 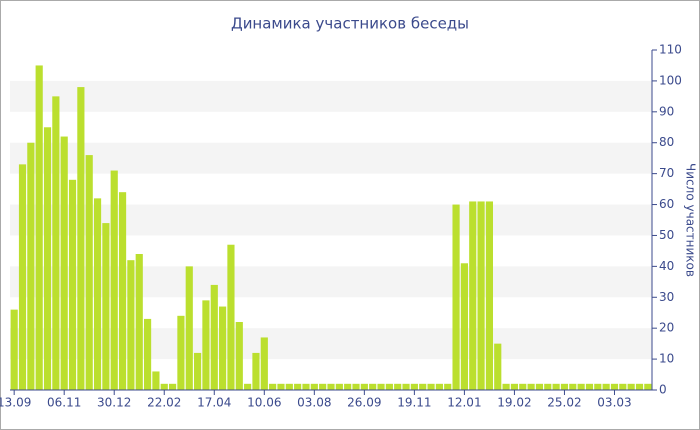 I want to click on x-tick-label: 19.11, so click(x=414, y=403).